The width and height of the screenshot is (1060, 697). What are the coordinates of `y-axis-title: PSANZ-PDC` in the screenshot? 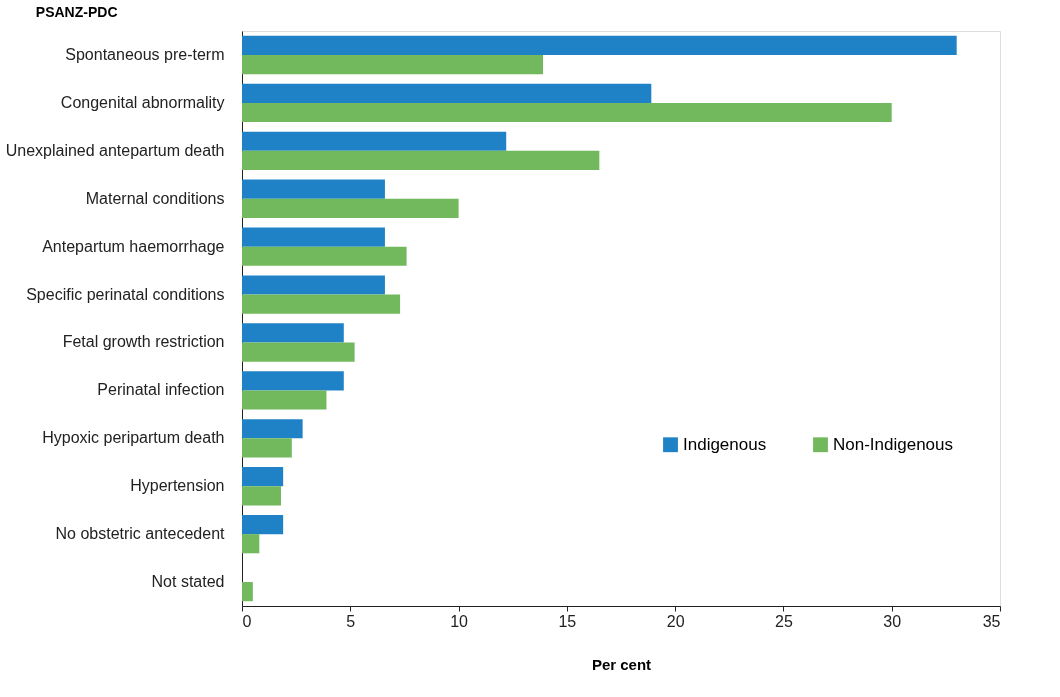 It's located at (76, 11).